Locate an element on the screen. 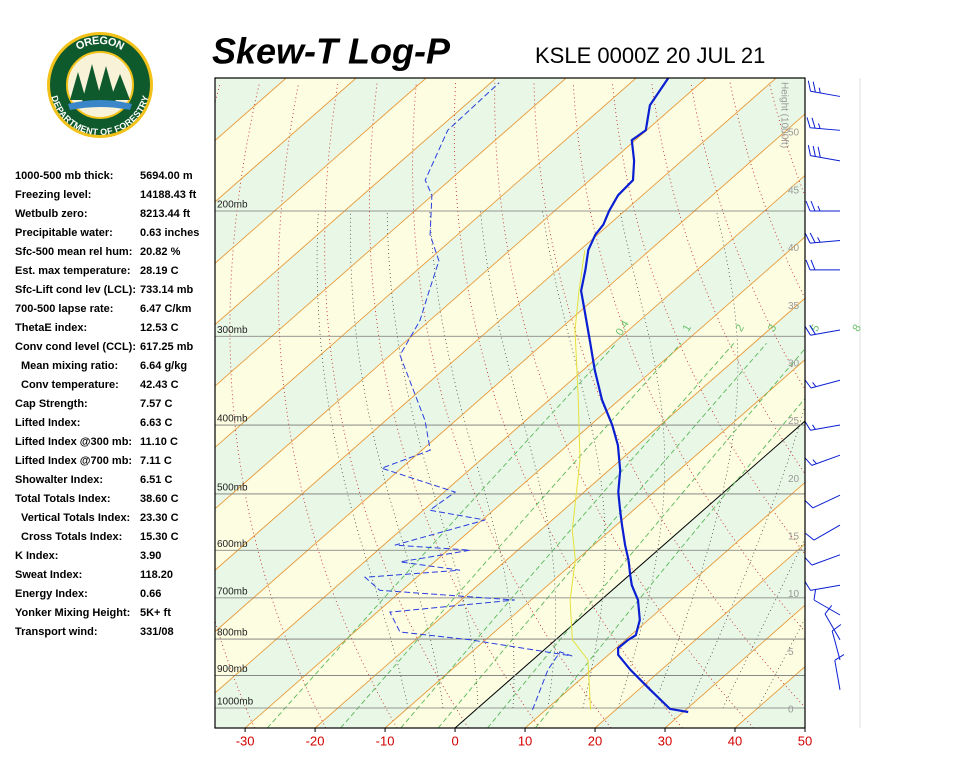 Image resolution: width=960 pixels, height=768 pixels. index-label: Sfc-500 mean rel hum: is located at coordinates (73, 252).